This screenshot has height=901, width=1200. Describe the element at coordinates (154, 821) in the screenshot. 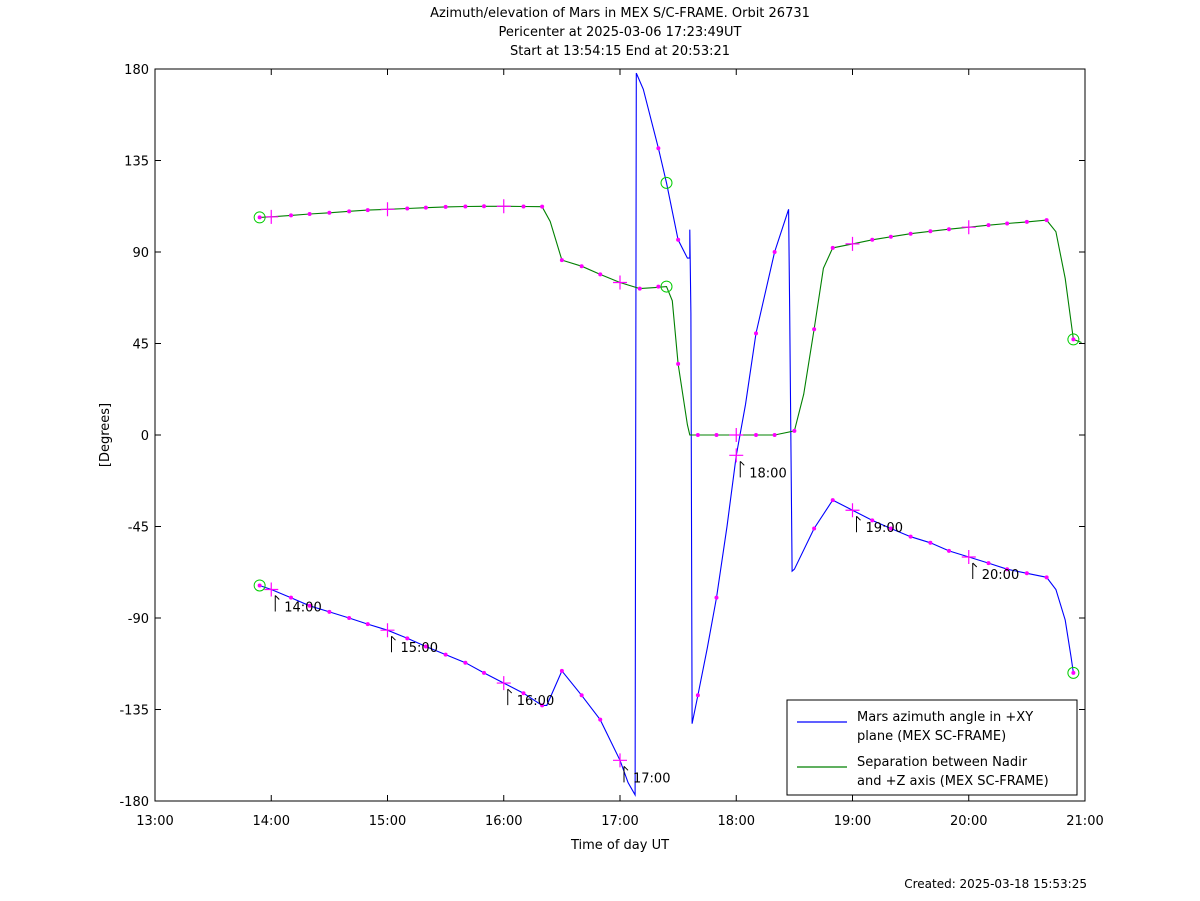

I see `x-tick-label: 13:00` at that location.